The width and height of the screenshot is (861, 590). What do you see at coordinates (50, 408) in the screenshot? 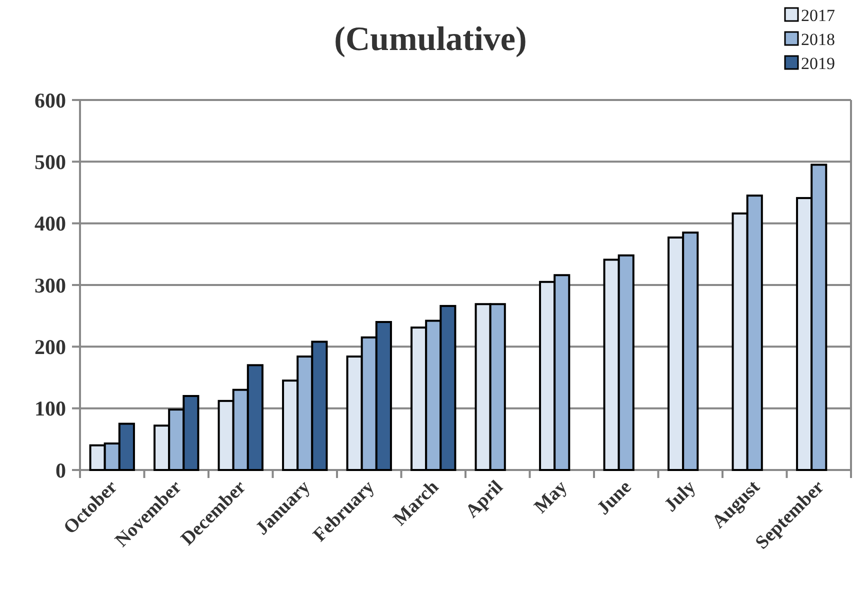
I see `y-tick-label: 100` at bounding box center [50, 408].